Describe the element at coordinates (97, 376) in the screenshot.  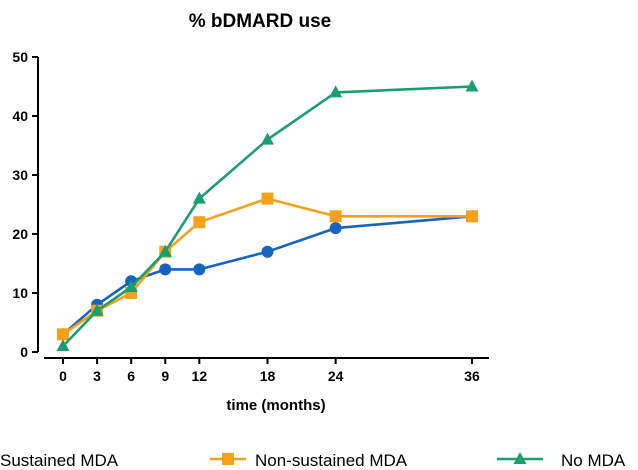
I see `x-tick-label: 3` at that location.